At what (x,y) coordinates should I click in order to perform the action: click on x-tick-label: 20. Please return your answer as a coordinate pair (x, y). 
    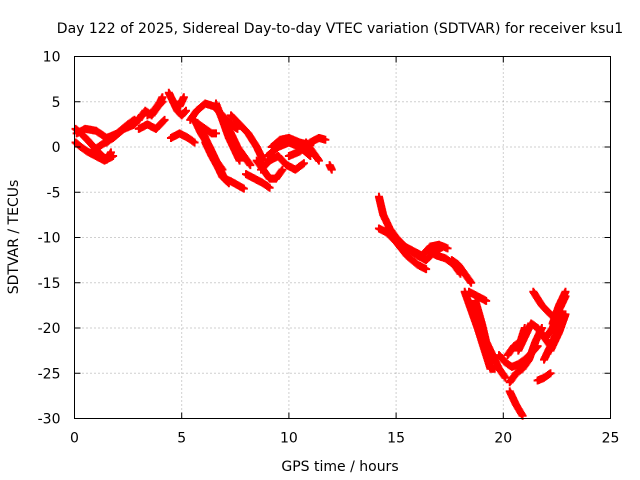
    Looking at the image, I should click on (503, 439).